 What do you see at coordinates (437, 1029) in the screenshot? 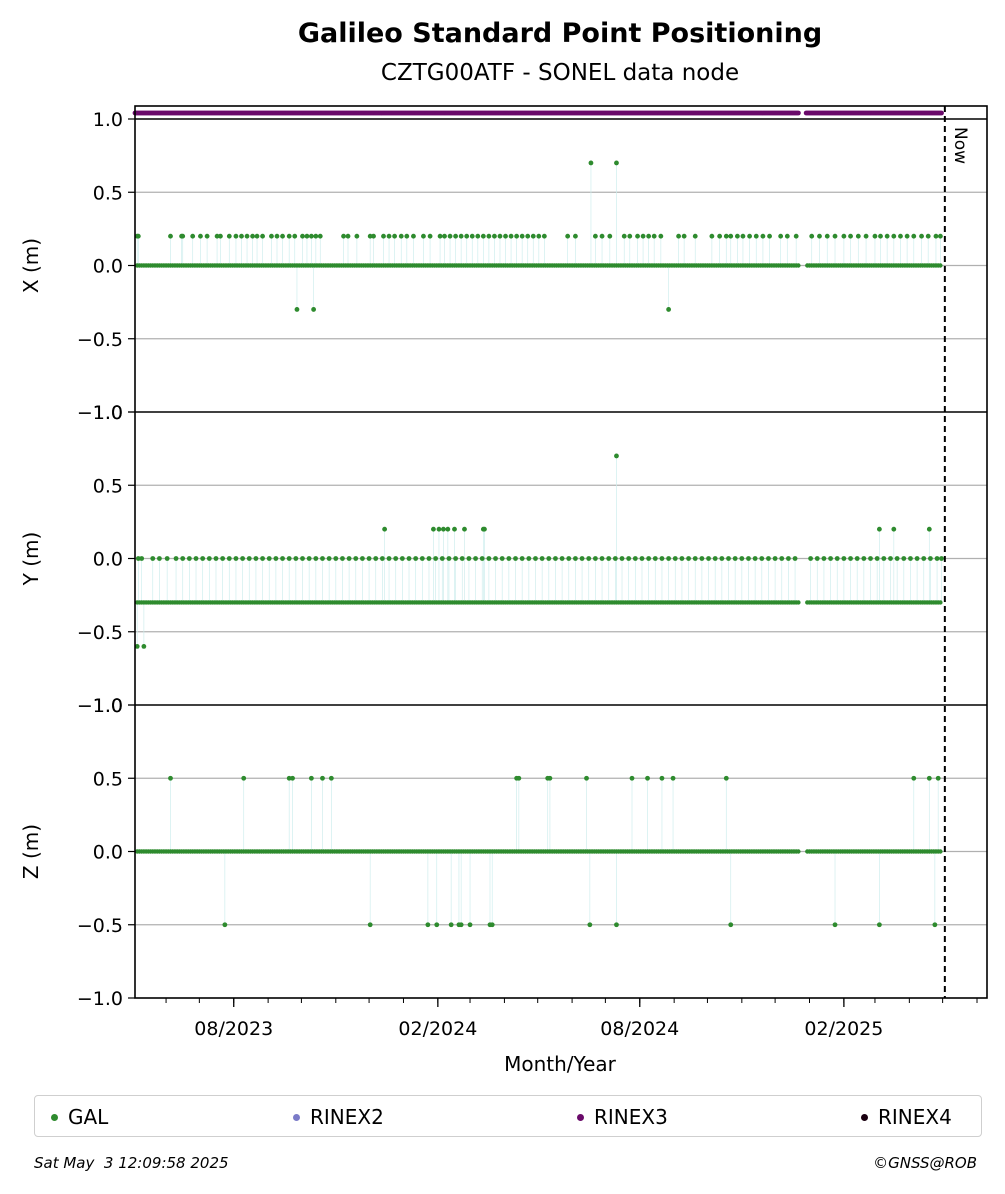
I see `x-tick-label: 02/2024` at bounding box center [437, 1029].